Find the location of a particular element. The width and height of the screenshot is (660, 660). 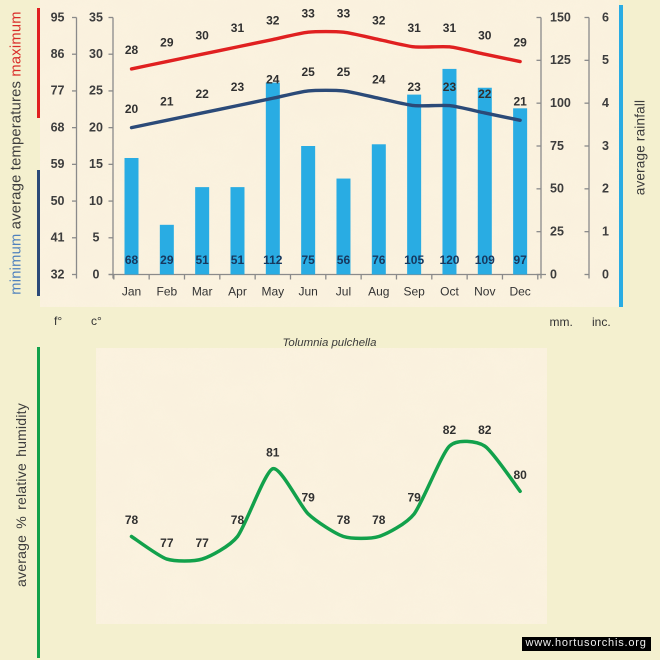

inches-axis-tick-label: 3 is located at coordinates (605, 146).